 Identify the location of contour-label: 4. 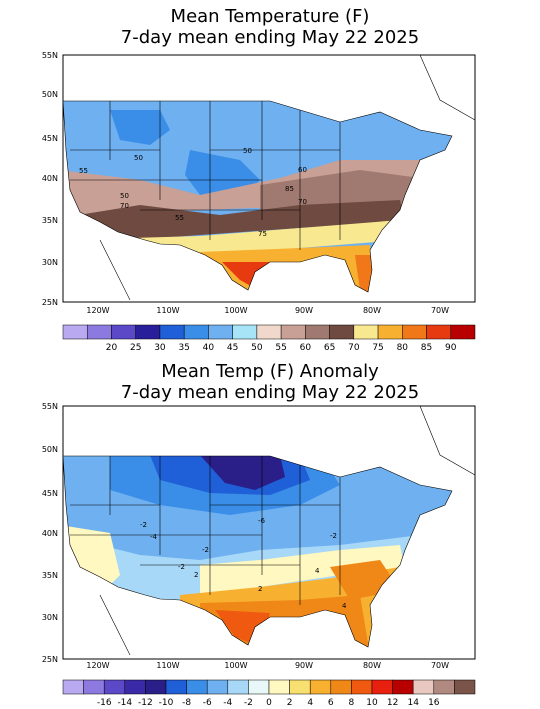
(317, 571).